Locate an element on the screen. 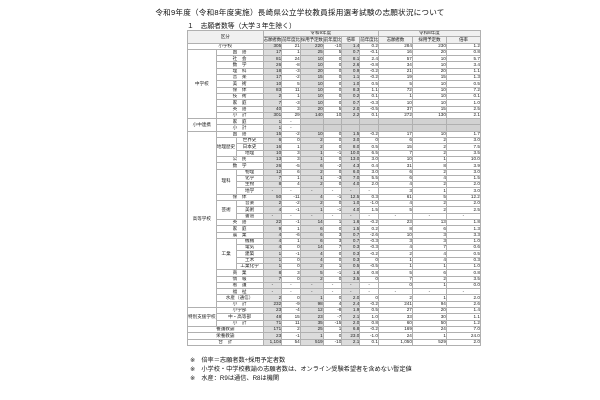 This screenshot has height=400, width=600. value-cell: 1.6 is located at coordinates (351, 273).